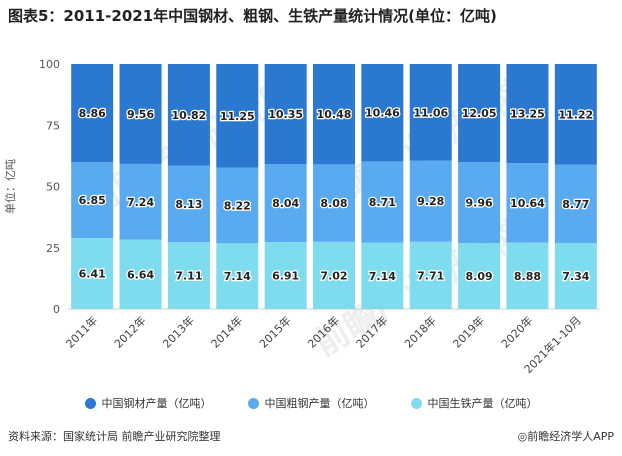 This screenshot has height=456, width=622. What do you see at coordinates (90, 403) in the screenshot?
I see `legend-swatch-steel` at bounding box center [90, 403].